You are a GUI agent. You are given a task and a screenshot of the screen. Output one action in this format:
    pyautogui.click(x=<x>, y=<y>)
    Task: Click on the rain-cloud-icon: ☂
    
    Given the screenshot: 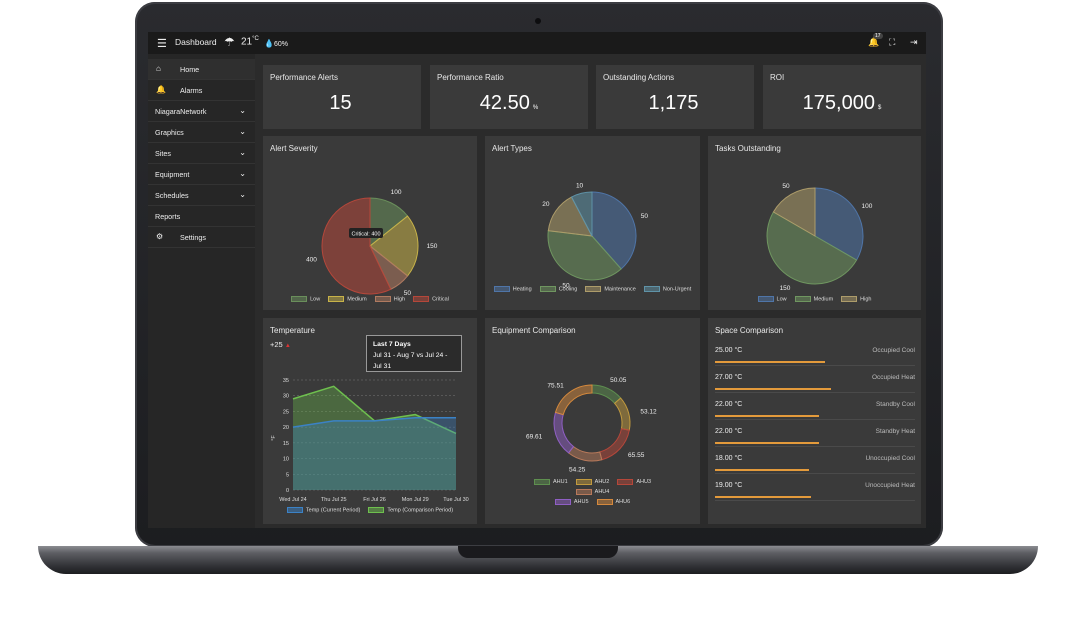 What is the action you would take?
    pyautogui.click(x=229, y=42)
    